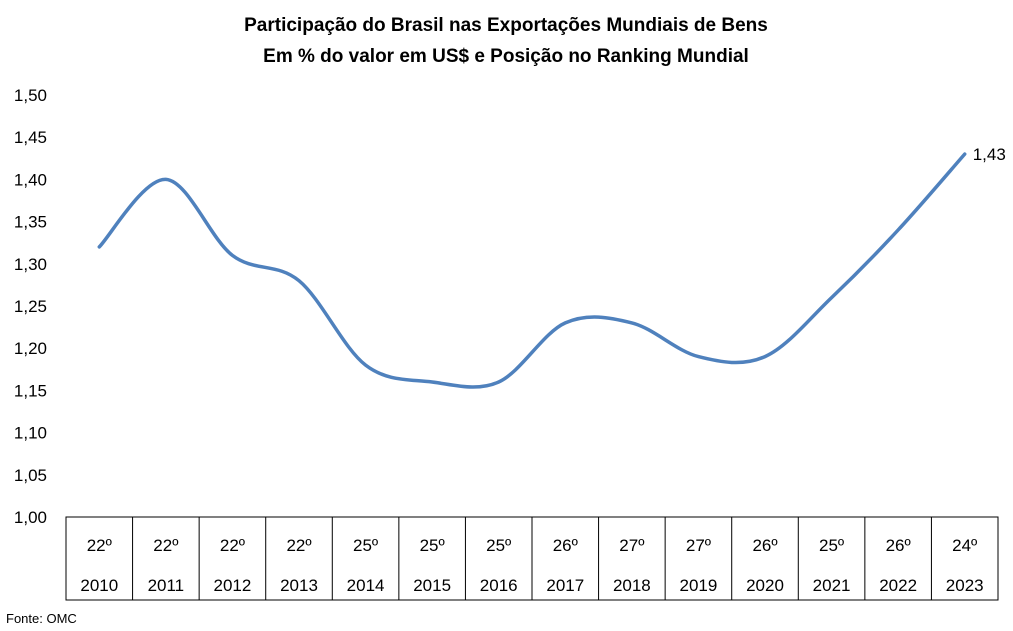 The image size is (1013, 631). Describe the element at coordinates (964, 545) in the screenshot. I see `ranking-label: 24º` at that location.